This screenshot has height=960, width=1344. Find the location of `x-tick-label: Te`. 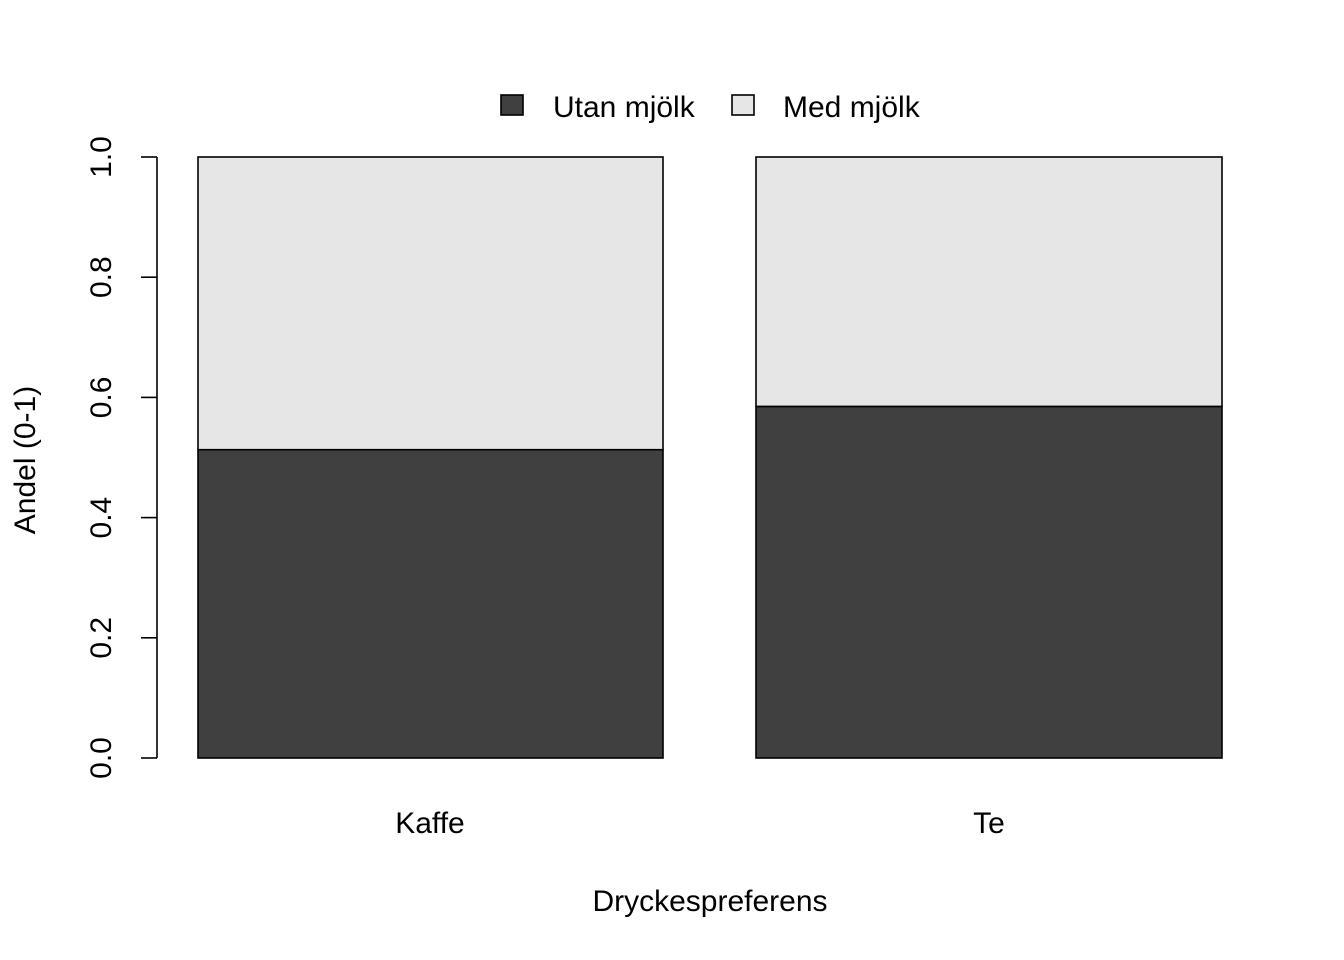

x-tick-label: Te is located at coordinates (989, 823).